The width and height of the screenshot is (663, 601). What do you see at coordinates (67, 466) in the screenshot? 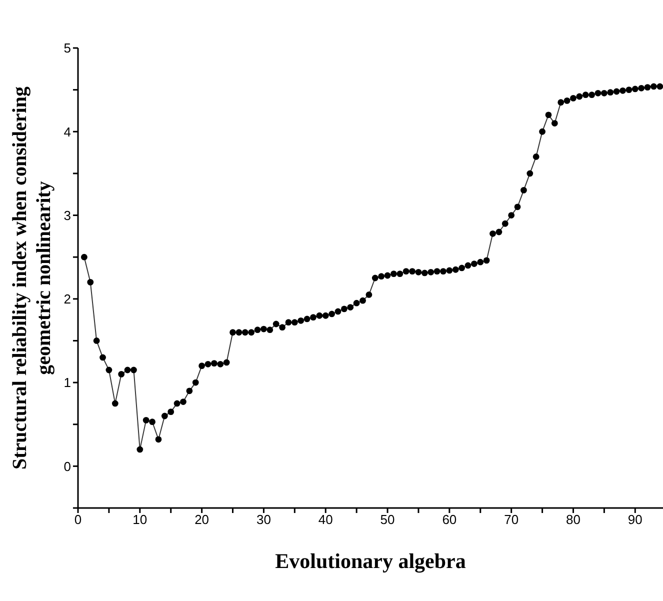
I see `y-tick-label: 0` at bounding box center [67, 466].